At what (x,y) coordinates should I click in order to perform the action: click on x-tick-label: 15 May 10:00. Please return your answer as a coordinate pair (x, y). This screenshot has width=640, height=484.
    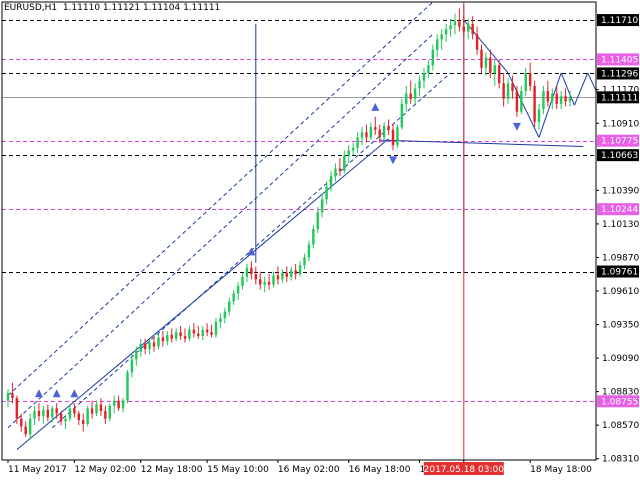
    Looking at the image, I should click on (238, 470).